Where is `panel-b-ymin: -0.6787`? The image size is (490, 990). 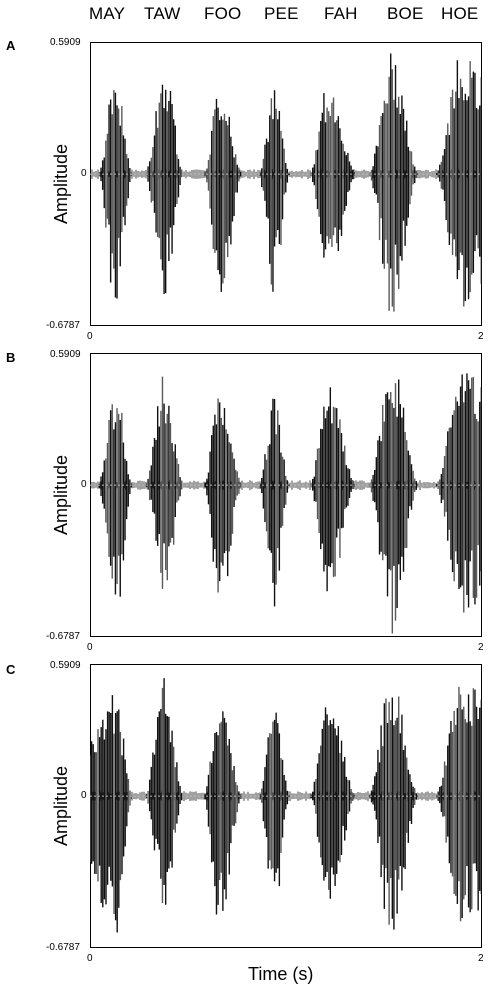
panel-b-ymin: -0.6787 is located at coordinates (63, 636).